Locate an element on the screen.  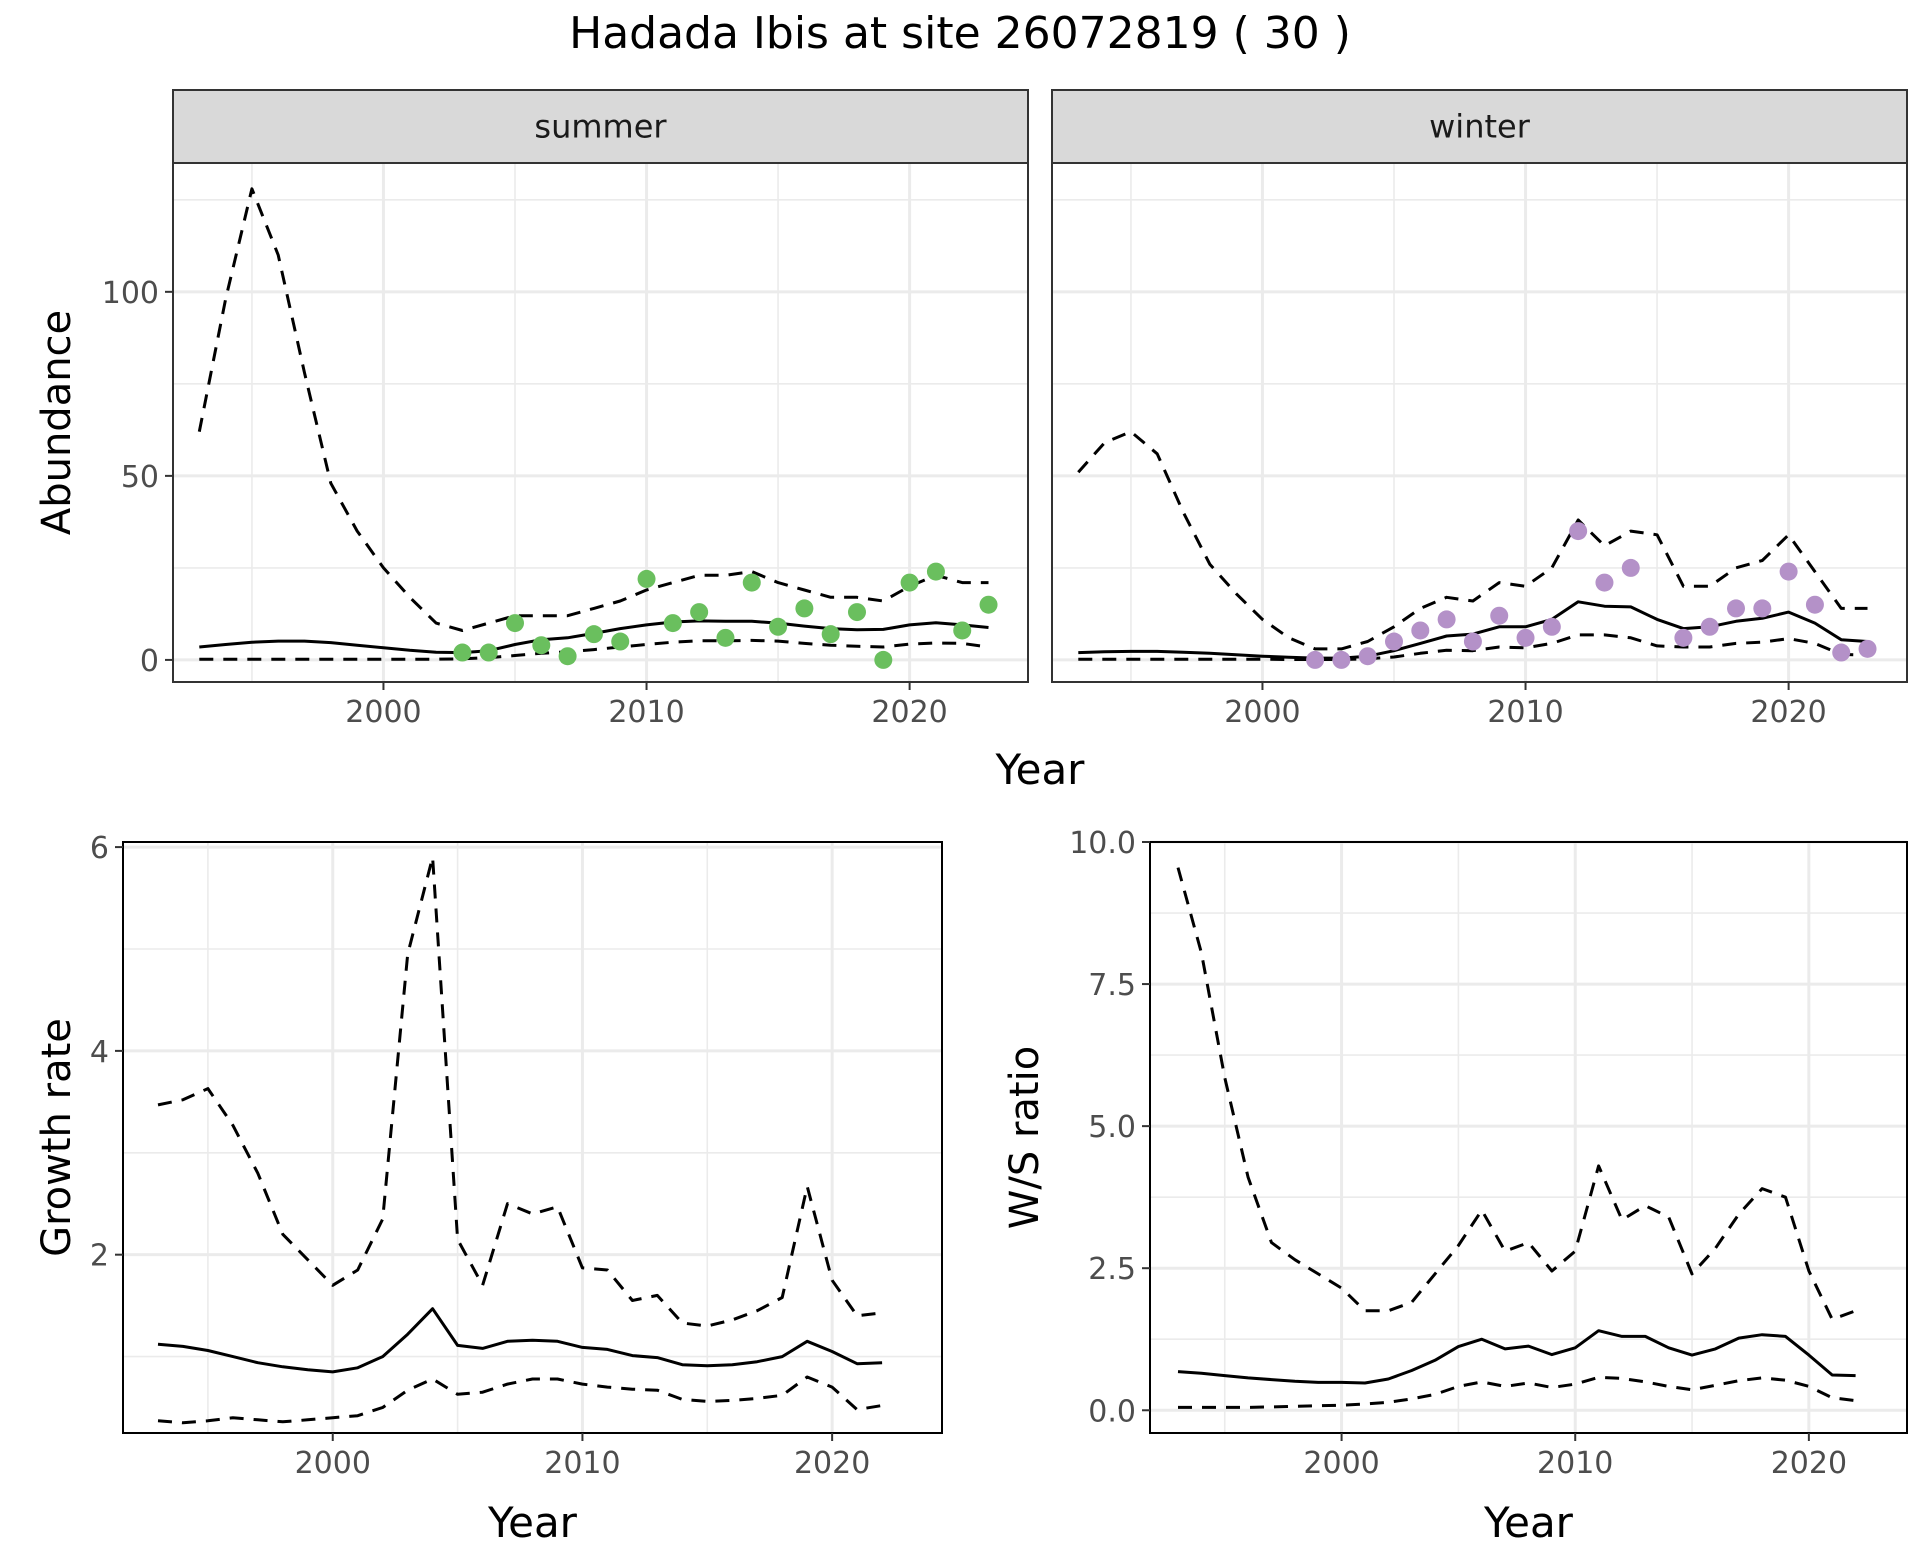
y-tick-label: 5.0 is located at coordinates (1112, 1127).